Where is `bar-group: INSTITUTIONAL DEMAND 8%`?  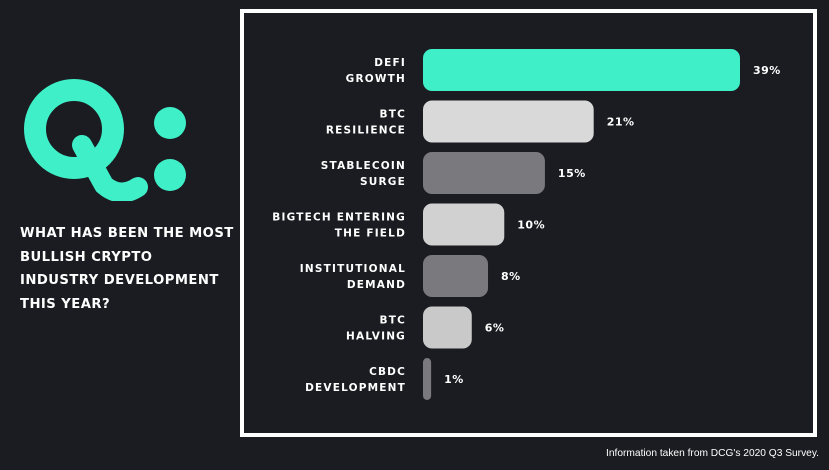 bar-group: INSTITUTIONAL DEMAND 8% is located at coordinates (410, 276).